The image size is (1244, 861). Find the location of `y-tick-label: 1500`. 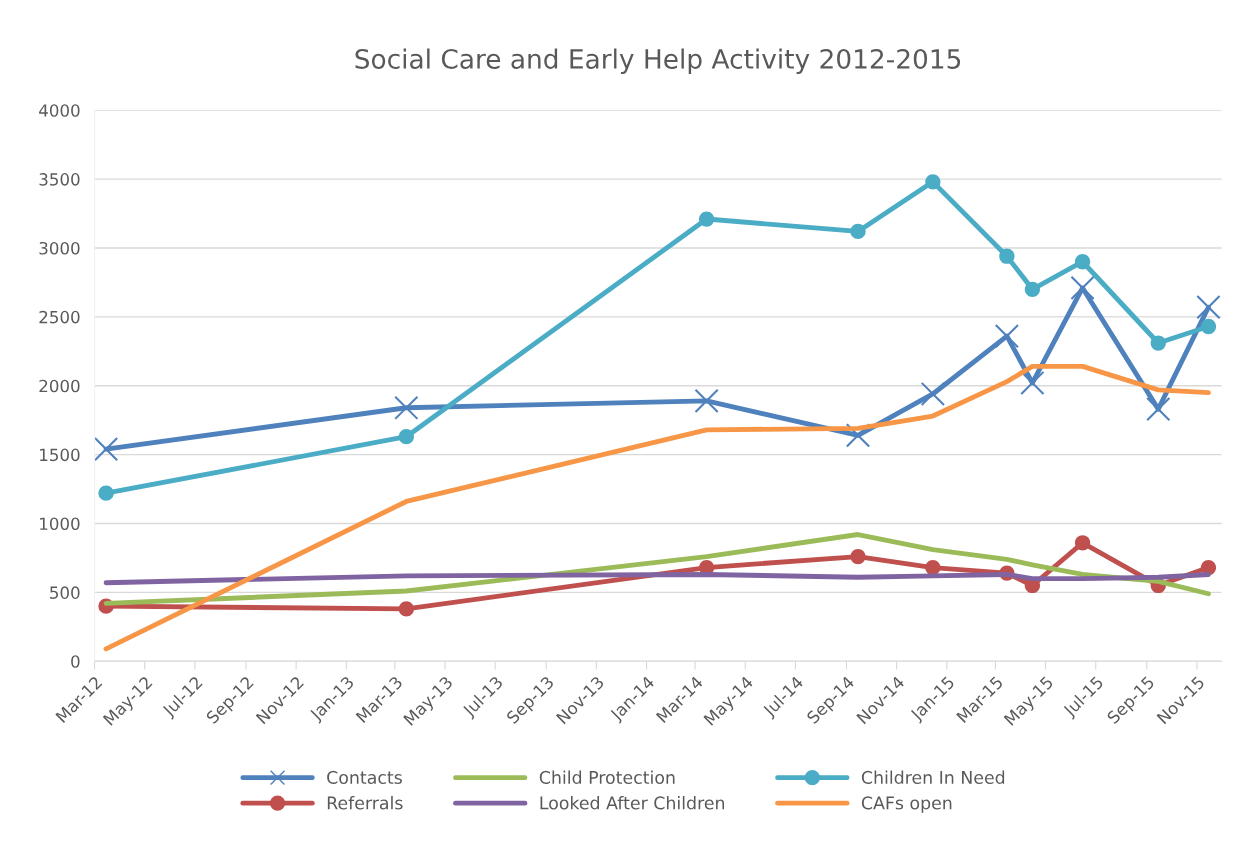

y-tick-label: 1500 is located at coordinates (60, 455).